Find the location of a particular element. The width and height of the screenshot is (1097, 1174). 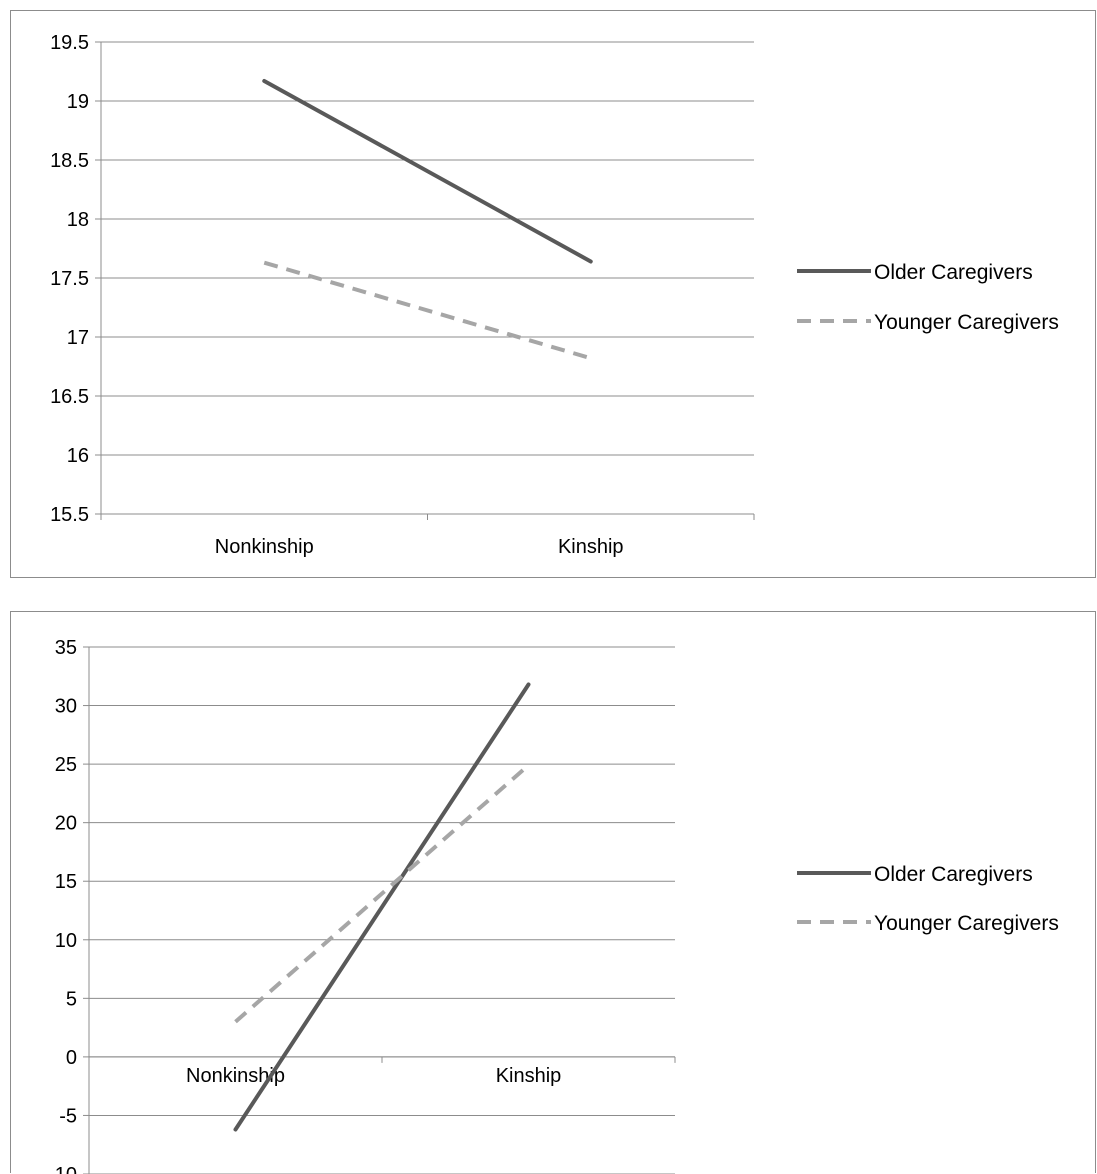

bottom-legend-label: Younger Caregivers is located at coordinates (966, 923).